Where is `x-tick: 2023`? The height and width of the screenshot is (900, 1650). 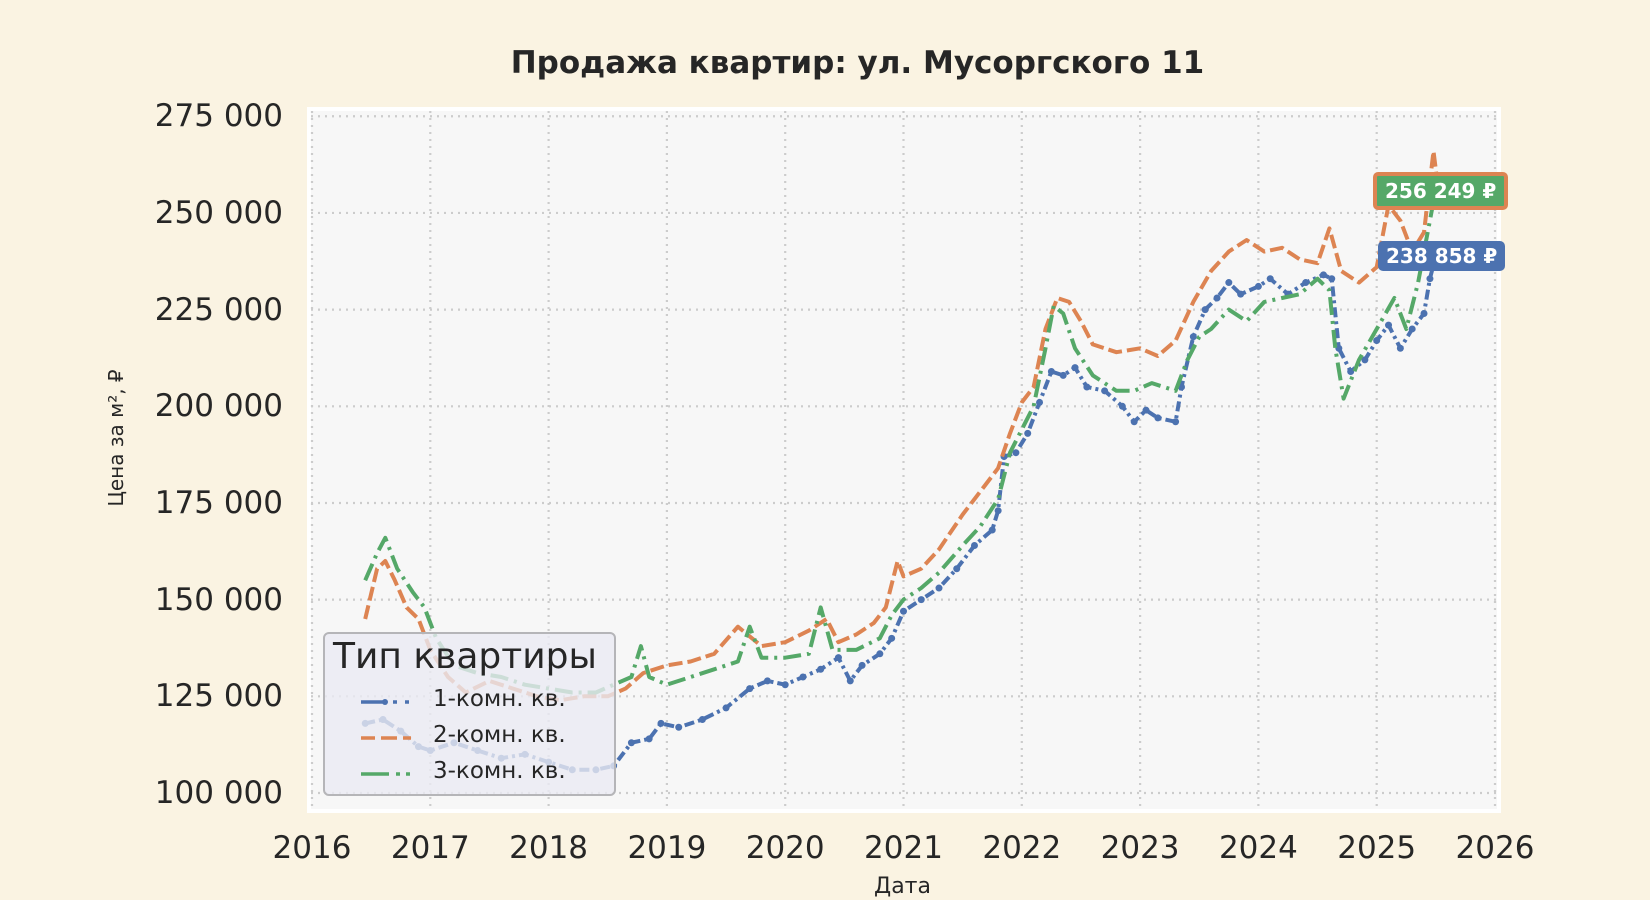 x-tick: 2023 is located at coordinates (1140, 848).